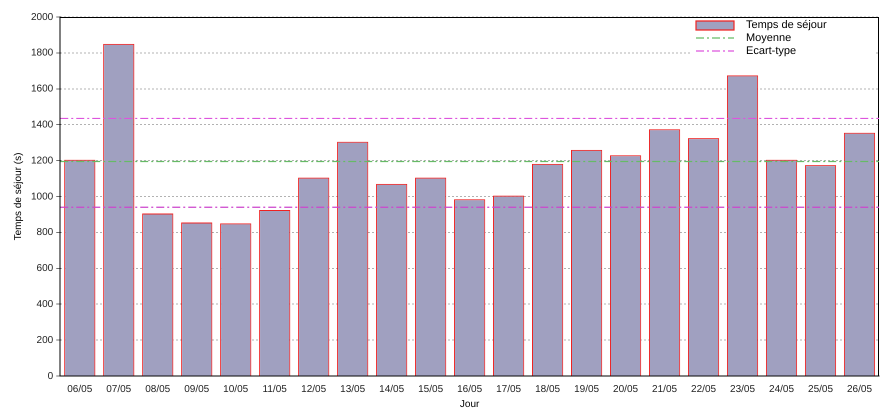 The height and width of the screenshot is (418, 893). What do you see at coordinates (45, 304) in the screenshot?
I see `y-tick-label: 400` at bounding box center [45, 304].